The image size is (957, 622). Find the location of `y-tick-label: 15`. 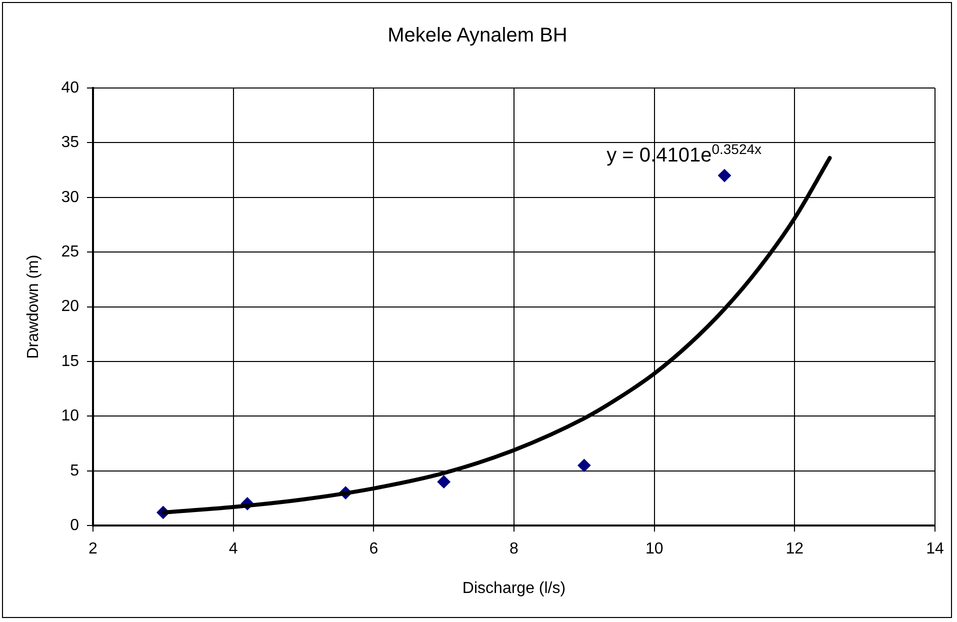

y-tick-label: 15 is located at coordinates (70, 361).